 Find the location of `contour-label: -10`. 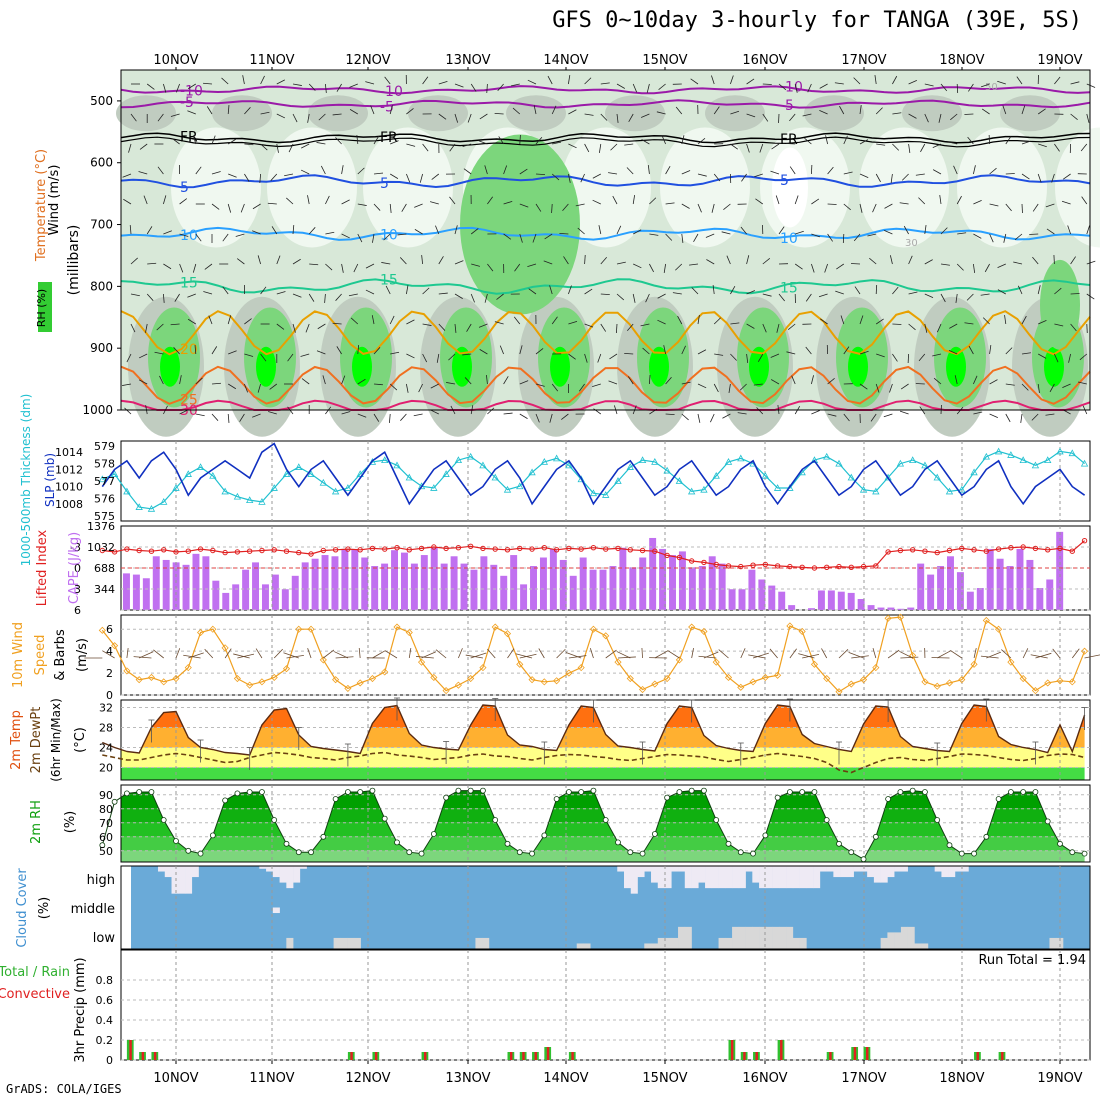

contour-label: -10 is located at coordinates (391, 92).